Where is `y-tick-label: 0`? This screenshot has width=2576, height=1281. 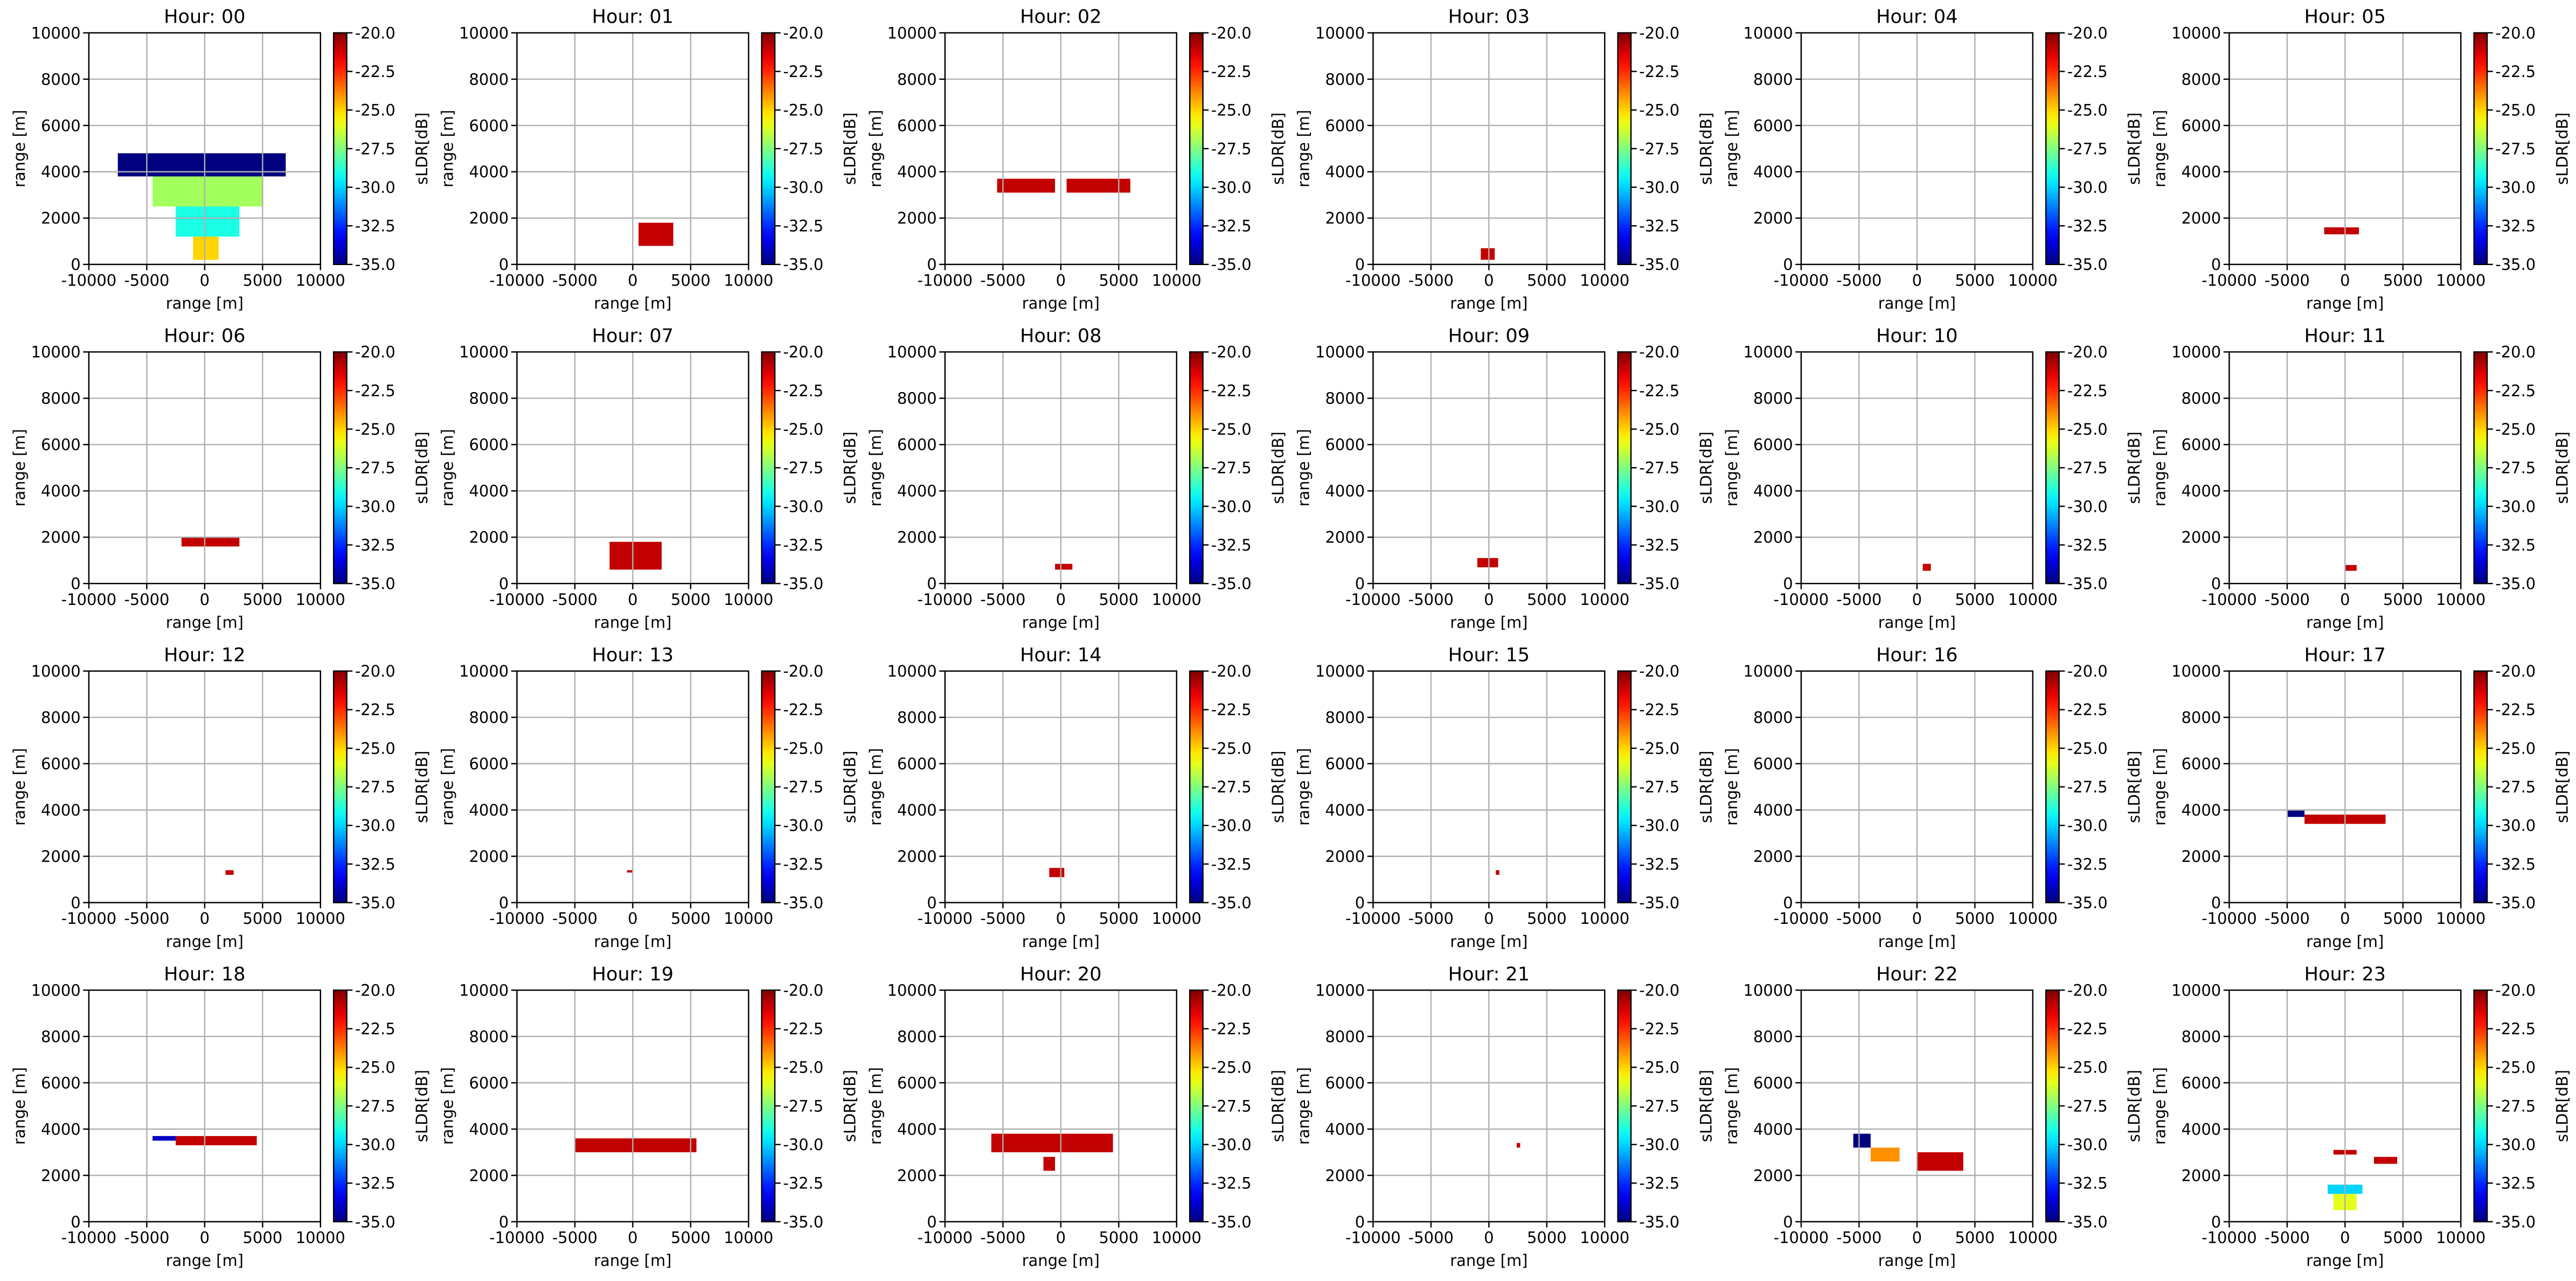 y-tick-label: 0 is located at coordinates (931, 1222).